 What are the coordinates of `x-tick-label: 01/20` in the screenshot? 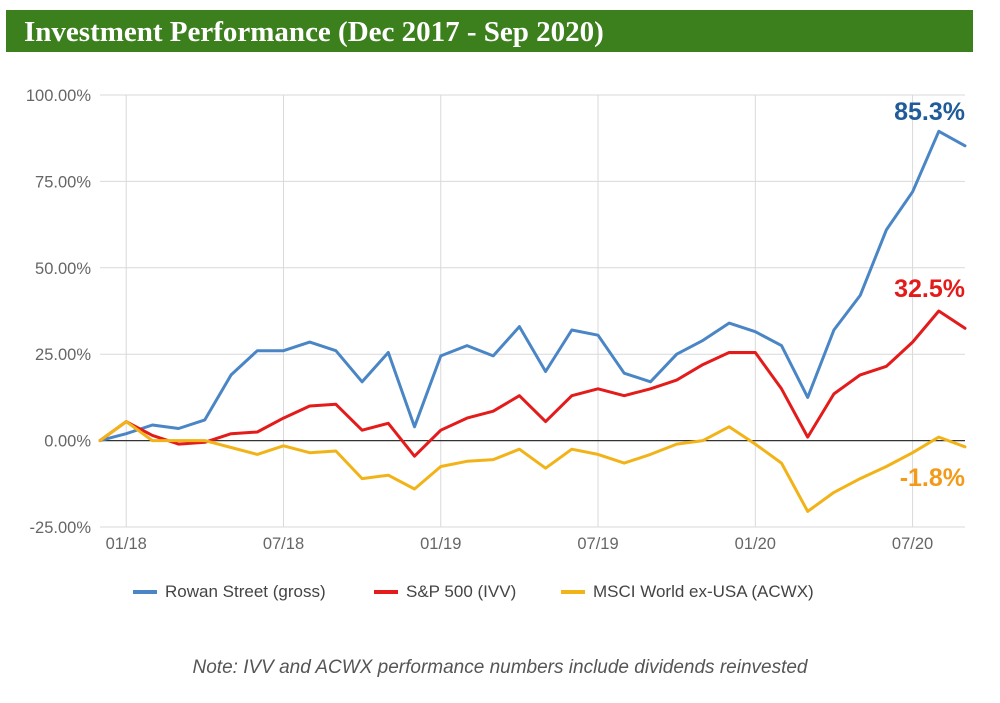 It's located at (755, 544).